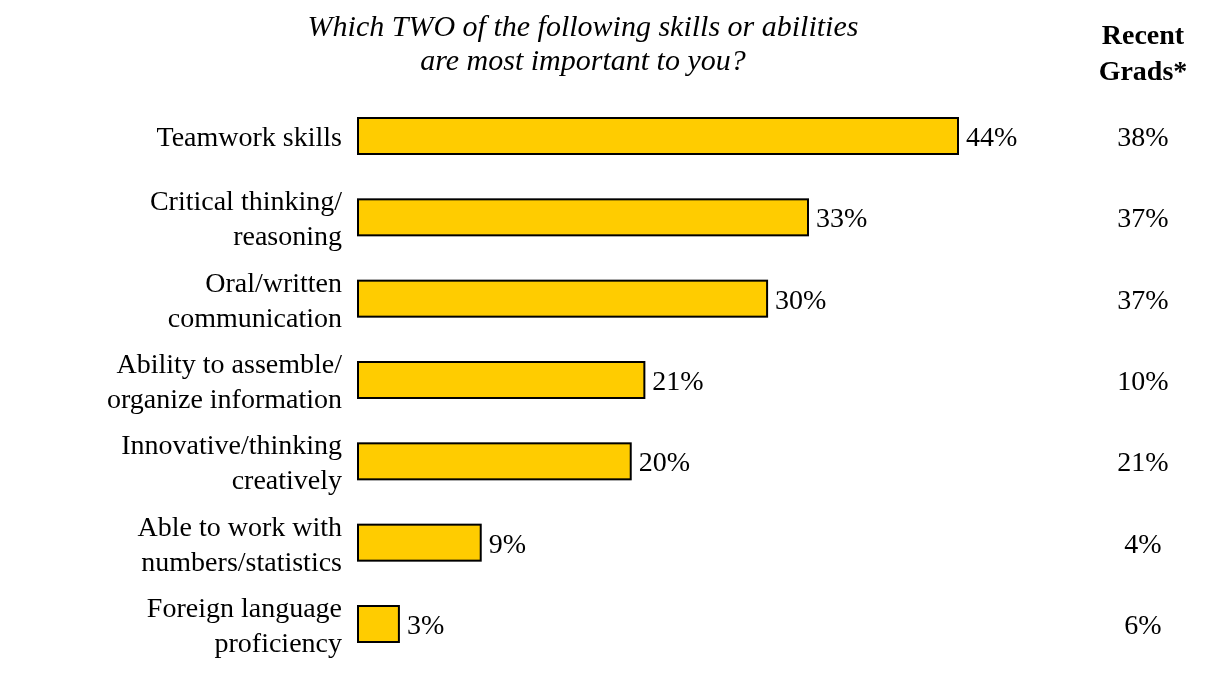  I want to click on data-label: 30%, so click(801, 299).